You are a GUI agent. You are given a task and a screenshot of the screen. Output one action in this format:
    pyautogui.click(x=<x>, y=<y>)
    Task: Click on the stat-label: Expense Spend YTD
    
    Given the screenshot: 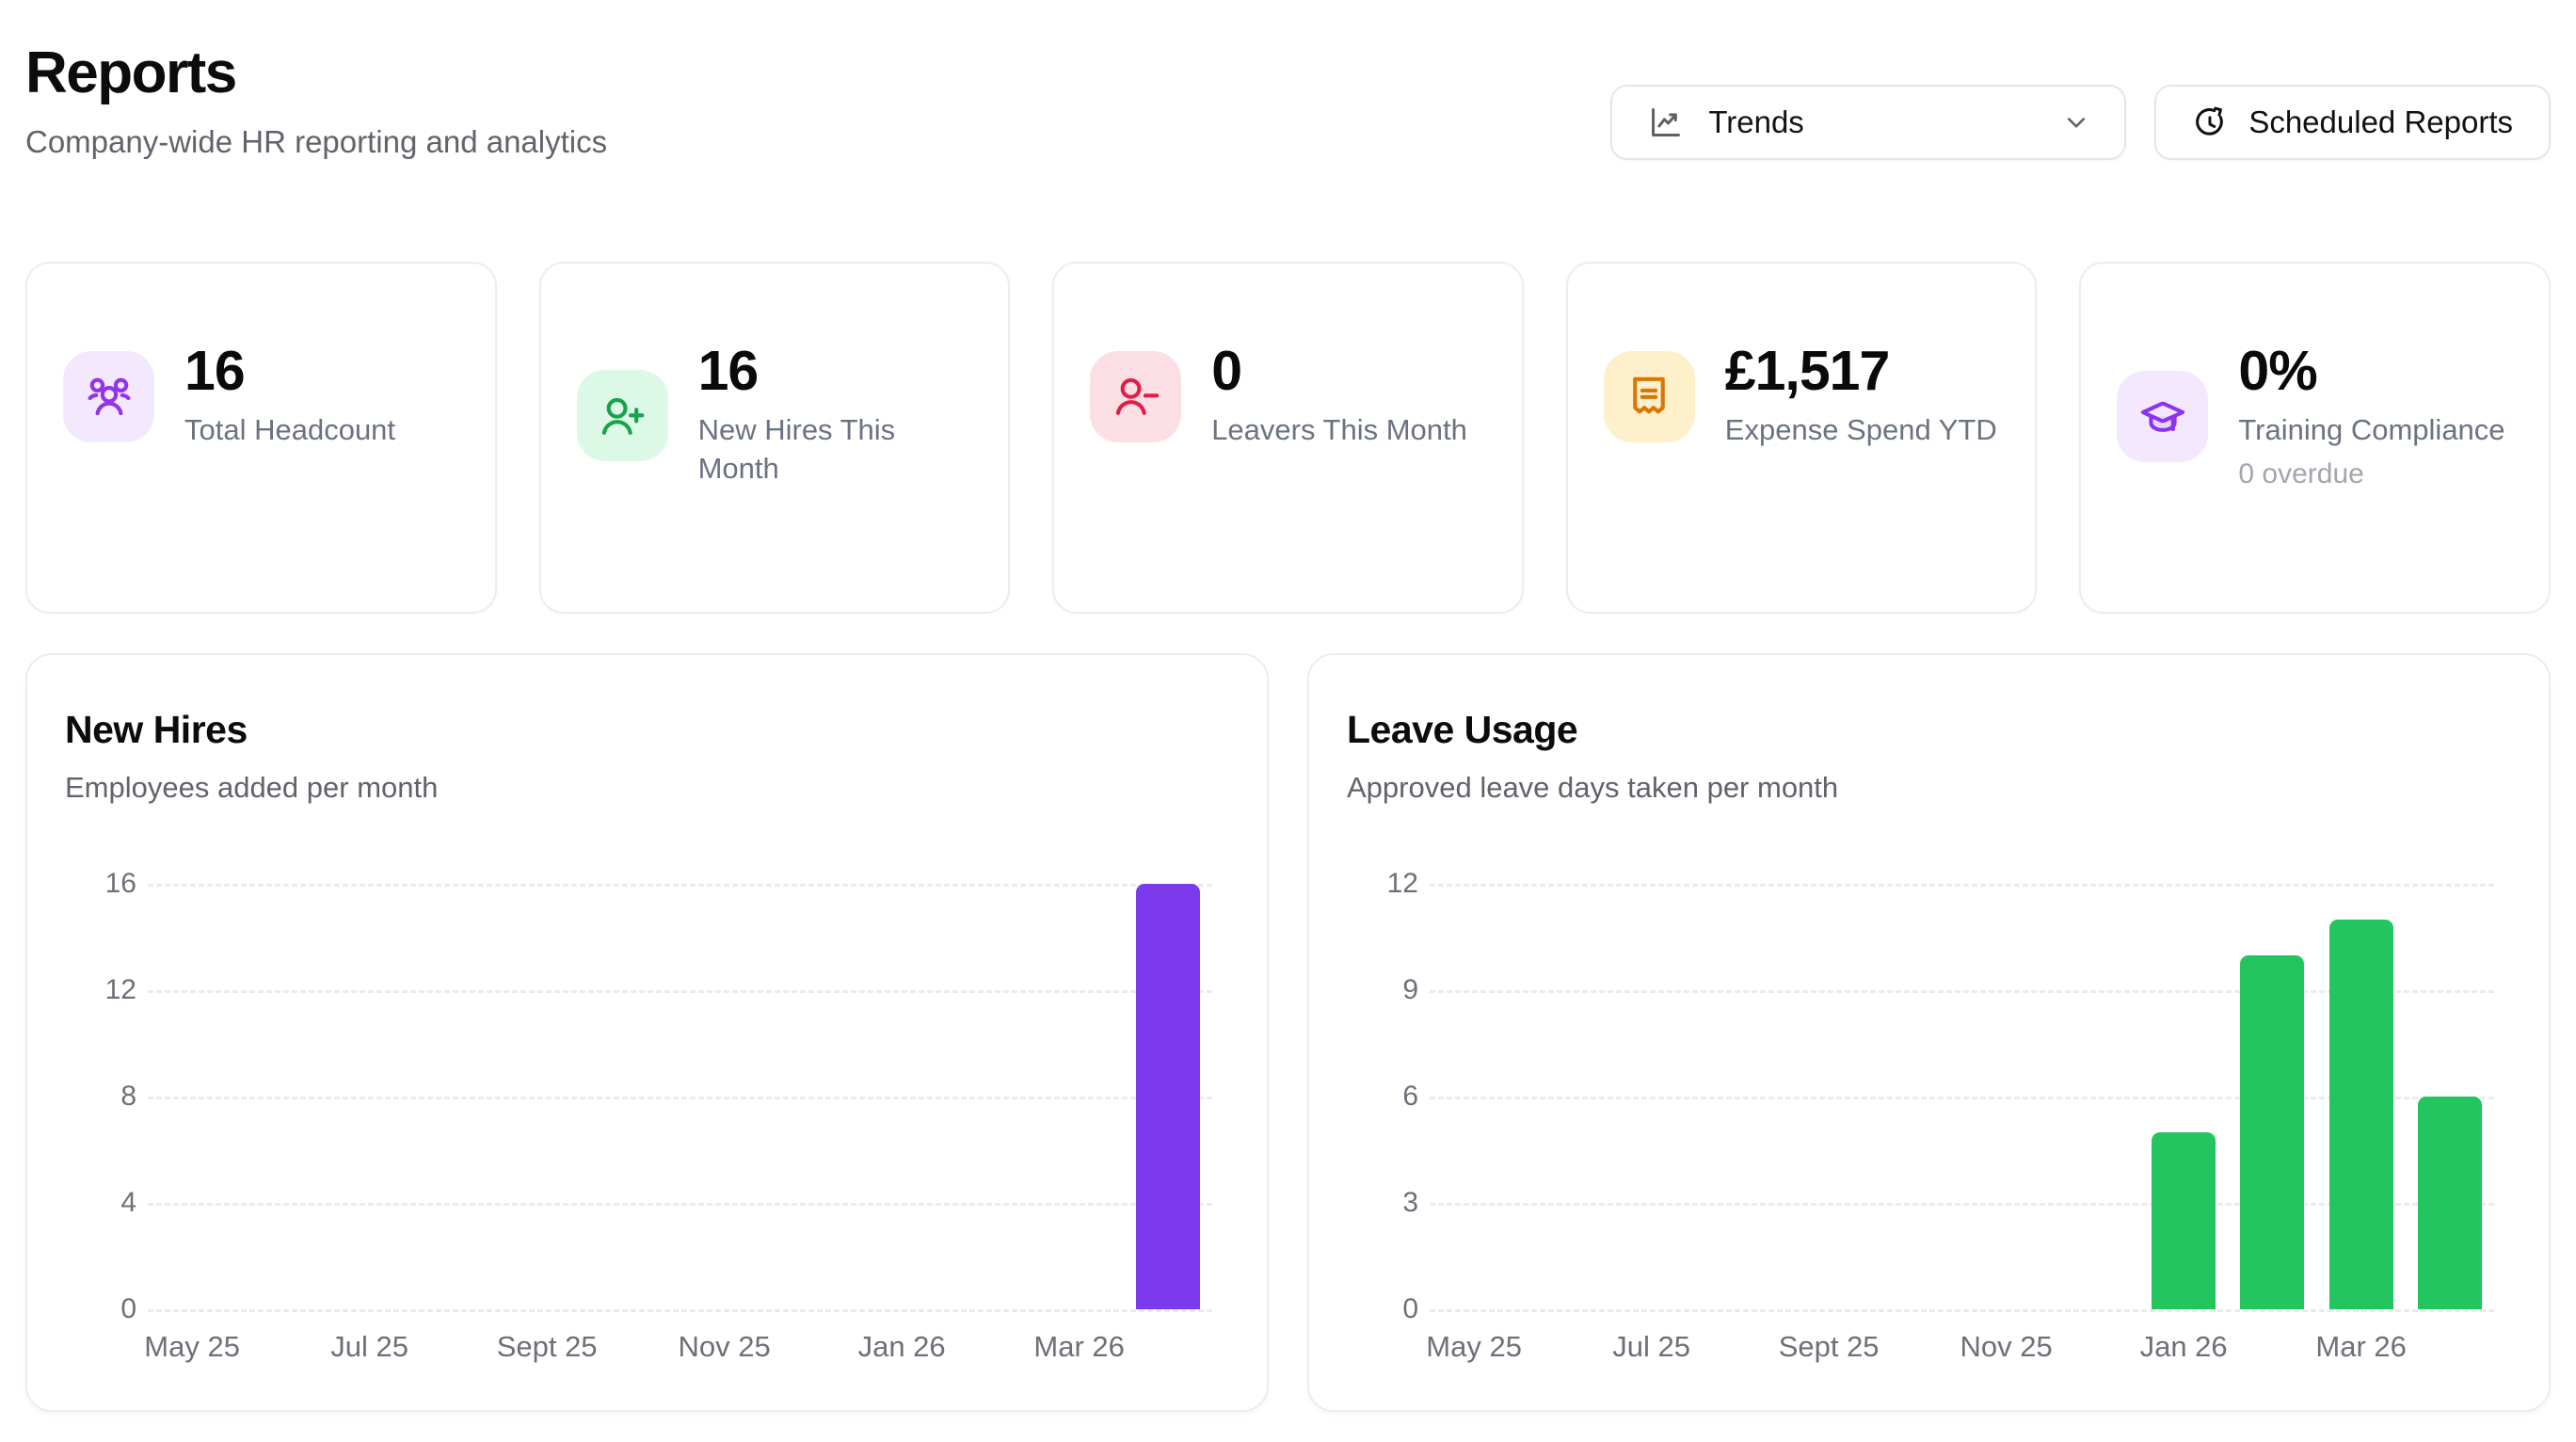 What is the action you would take?
    pyautogui.click(x=1860, y=430)
    